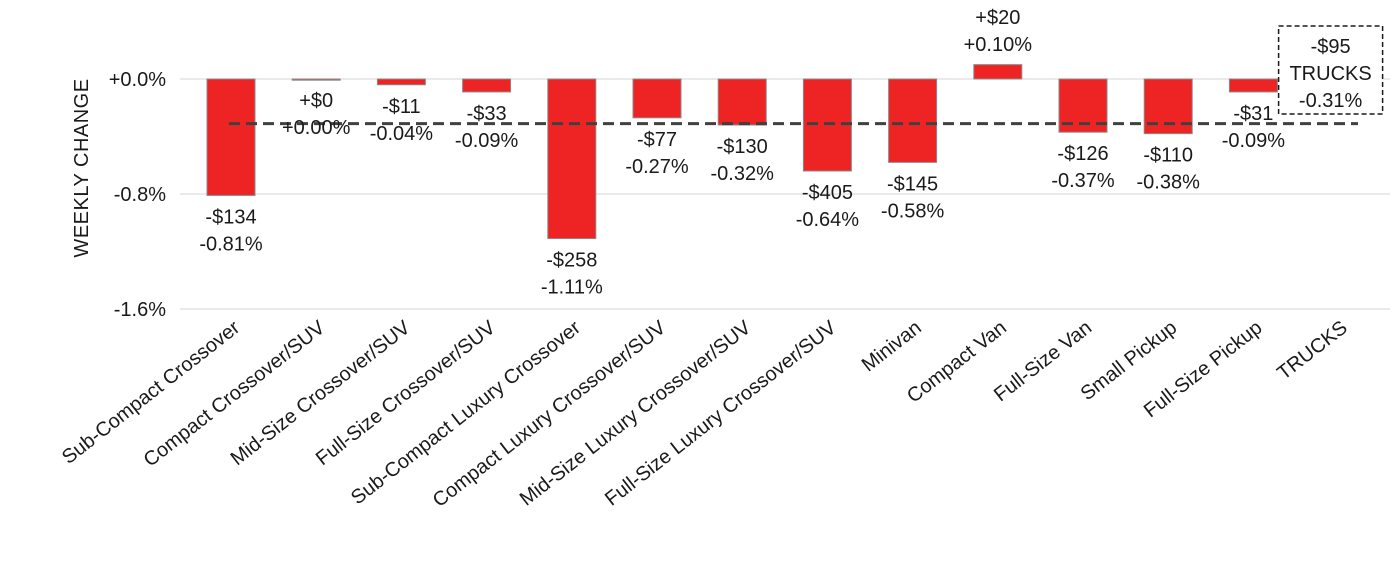  I want to click on data-label-dollar: -$134, so click(230, 217).